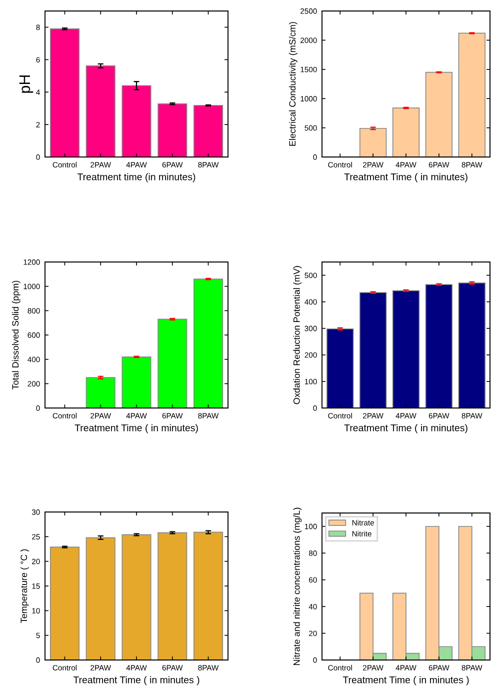 Image resolution: width=499 pixels, height=686 pixels. What do you see at coordinates (16, 335) in the screenshot?
I see `y-axis-title: Total Dissolved Solid (ppm)` at bounding box center [16, 335].